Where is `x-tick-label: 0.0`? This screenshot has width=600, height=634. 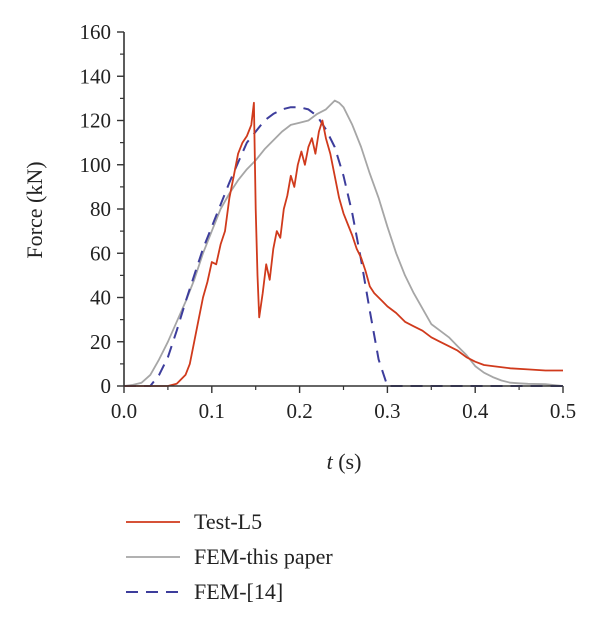 x-tick-label: 0.0 is located at coordinates (124, 411).